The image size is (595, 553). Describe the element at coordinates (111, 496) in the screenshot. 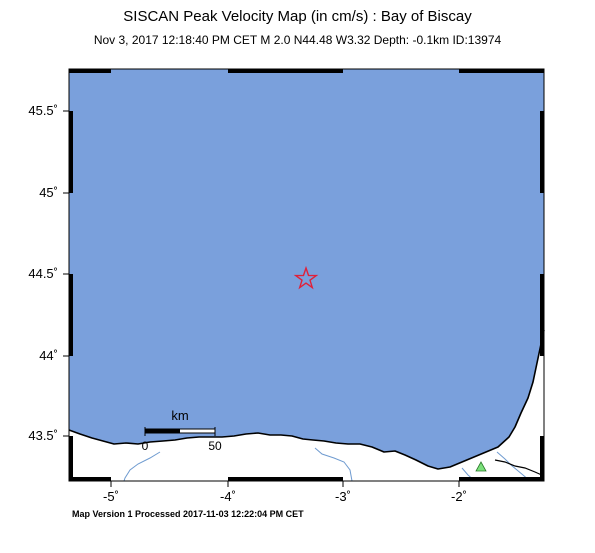

I see `lon-label-minus-5: -5˚` at that location.